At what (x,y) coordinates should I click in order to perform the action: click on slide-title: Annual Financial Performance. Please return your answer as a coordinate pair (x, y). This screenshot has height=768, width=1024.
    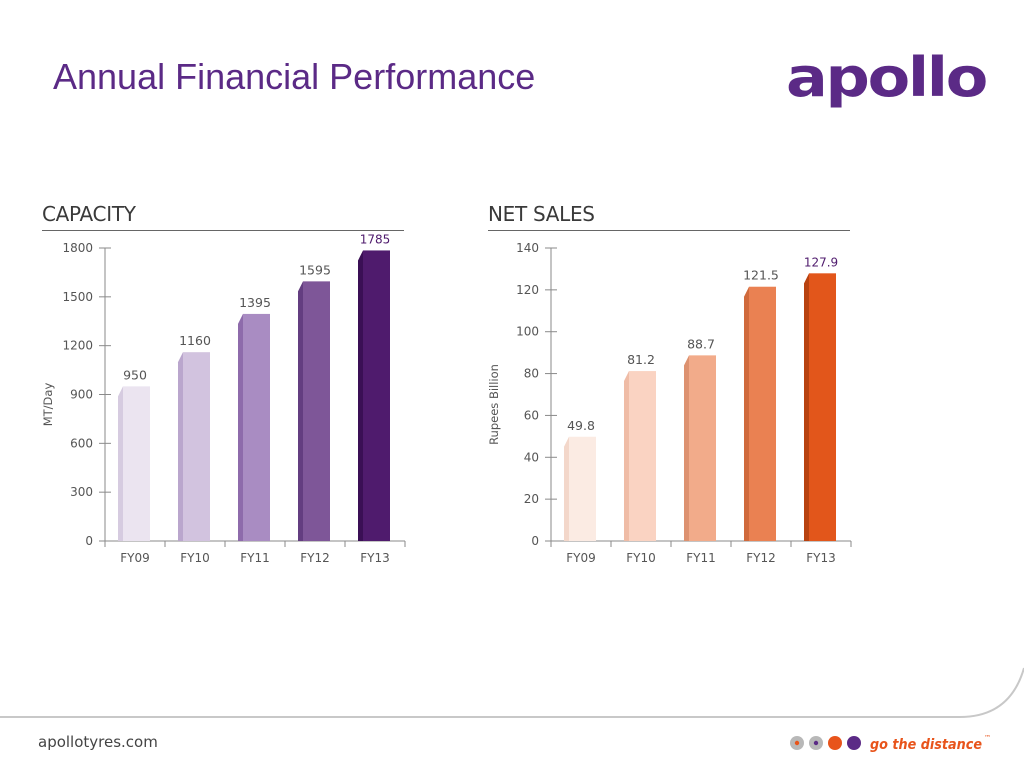
    Looking at the image, I should click on (294, 76).